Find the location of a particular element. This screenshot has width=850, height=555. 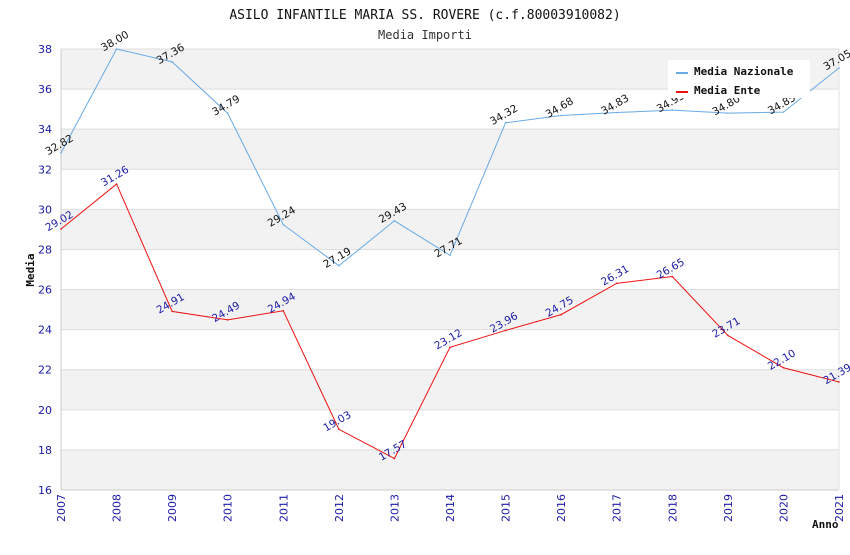

data-label: 22.10 is located at coordinates (782, 359).